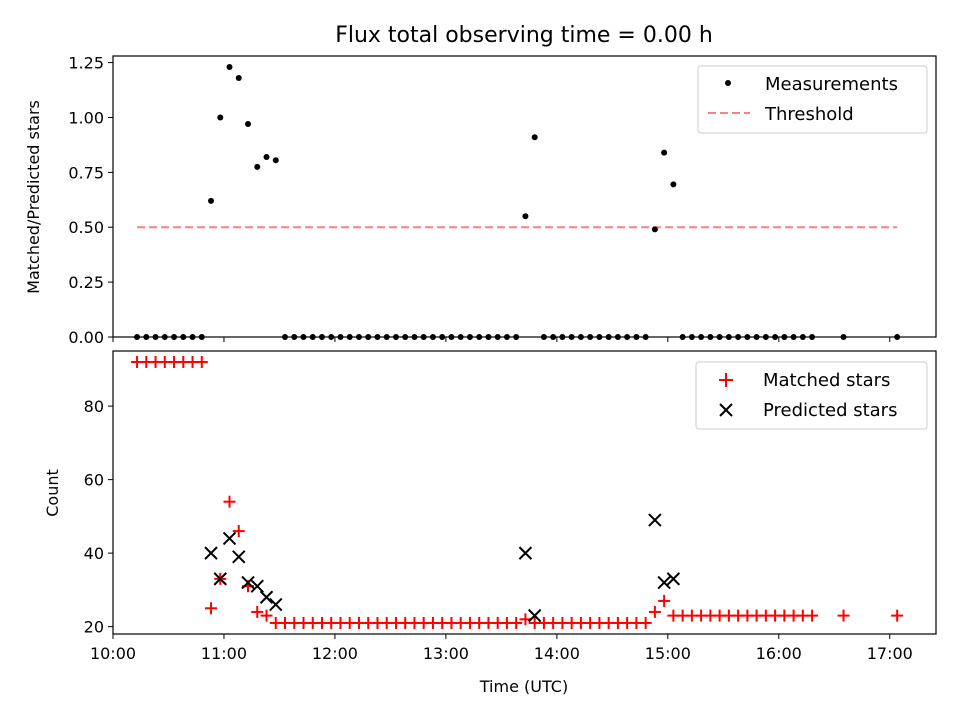 This screenshot has width=960, height=720. I want to click on bottom-legend-box, so click(811, 395).